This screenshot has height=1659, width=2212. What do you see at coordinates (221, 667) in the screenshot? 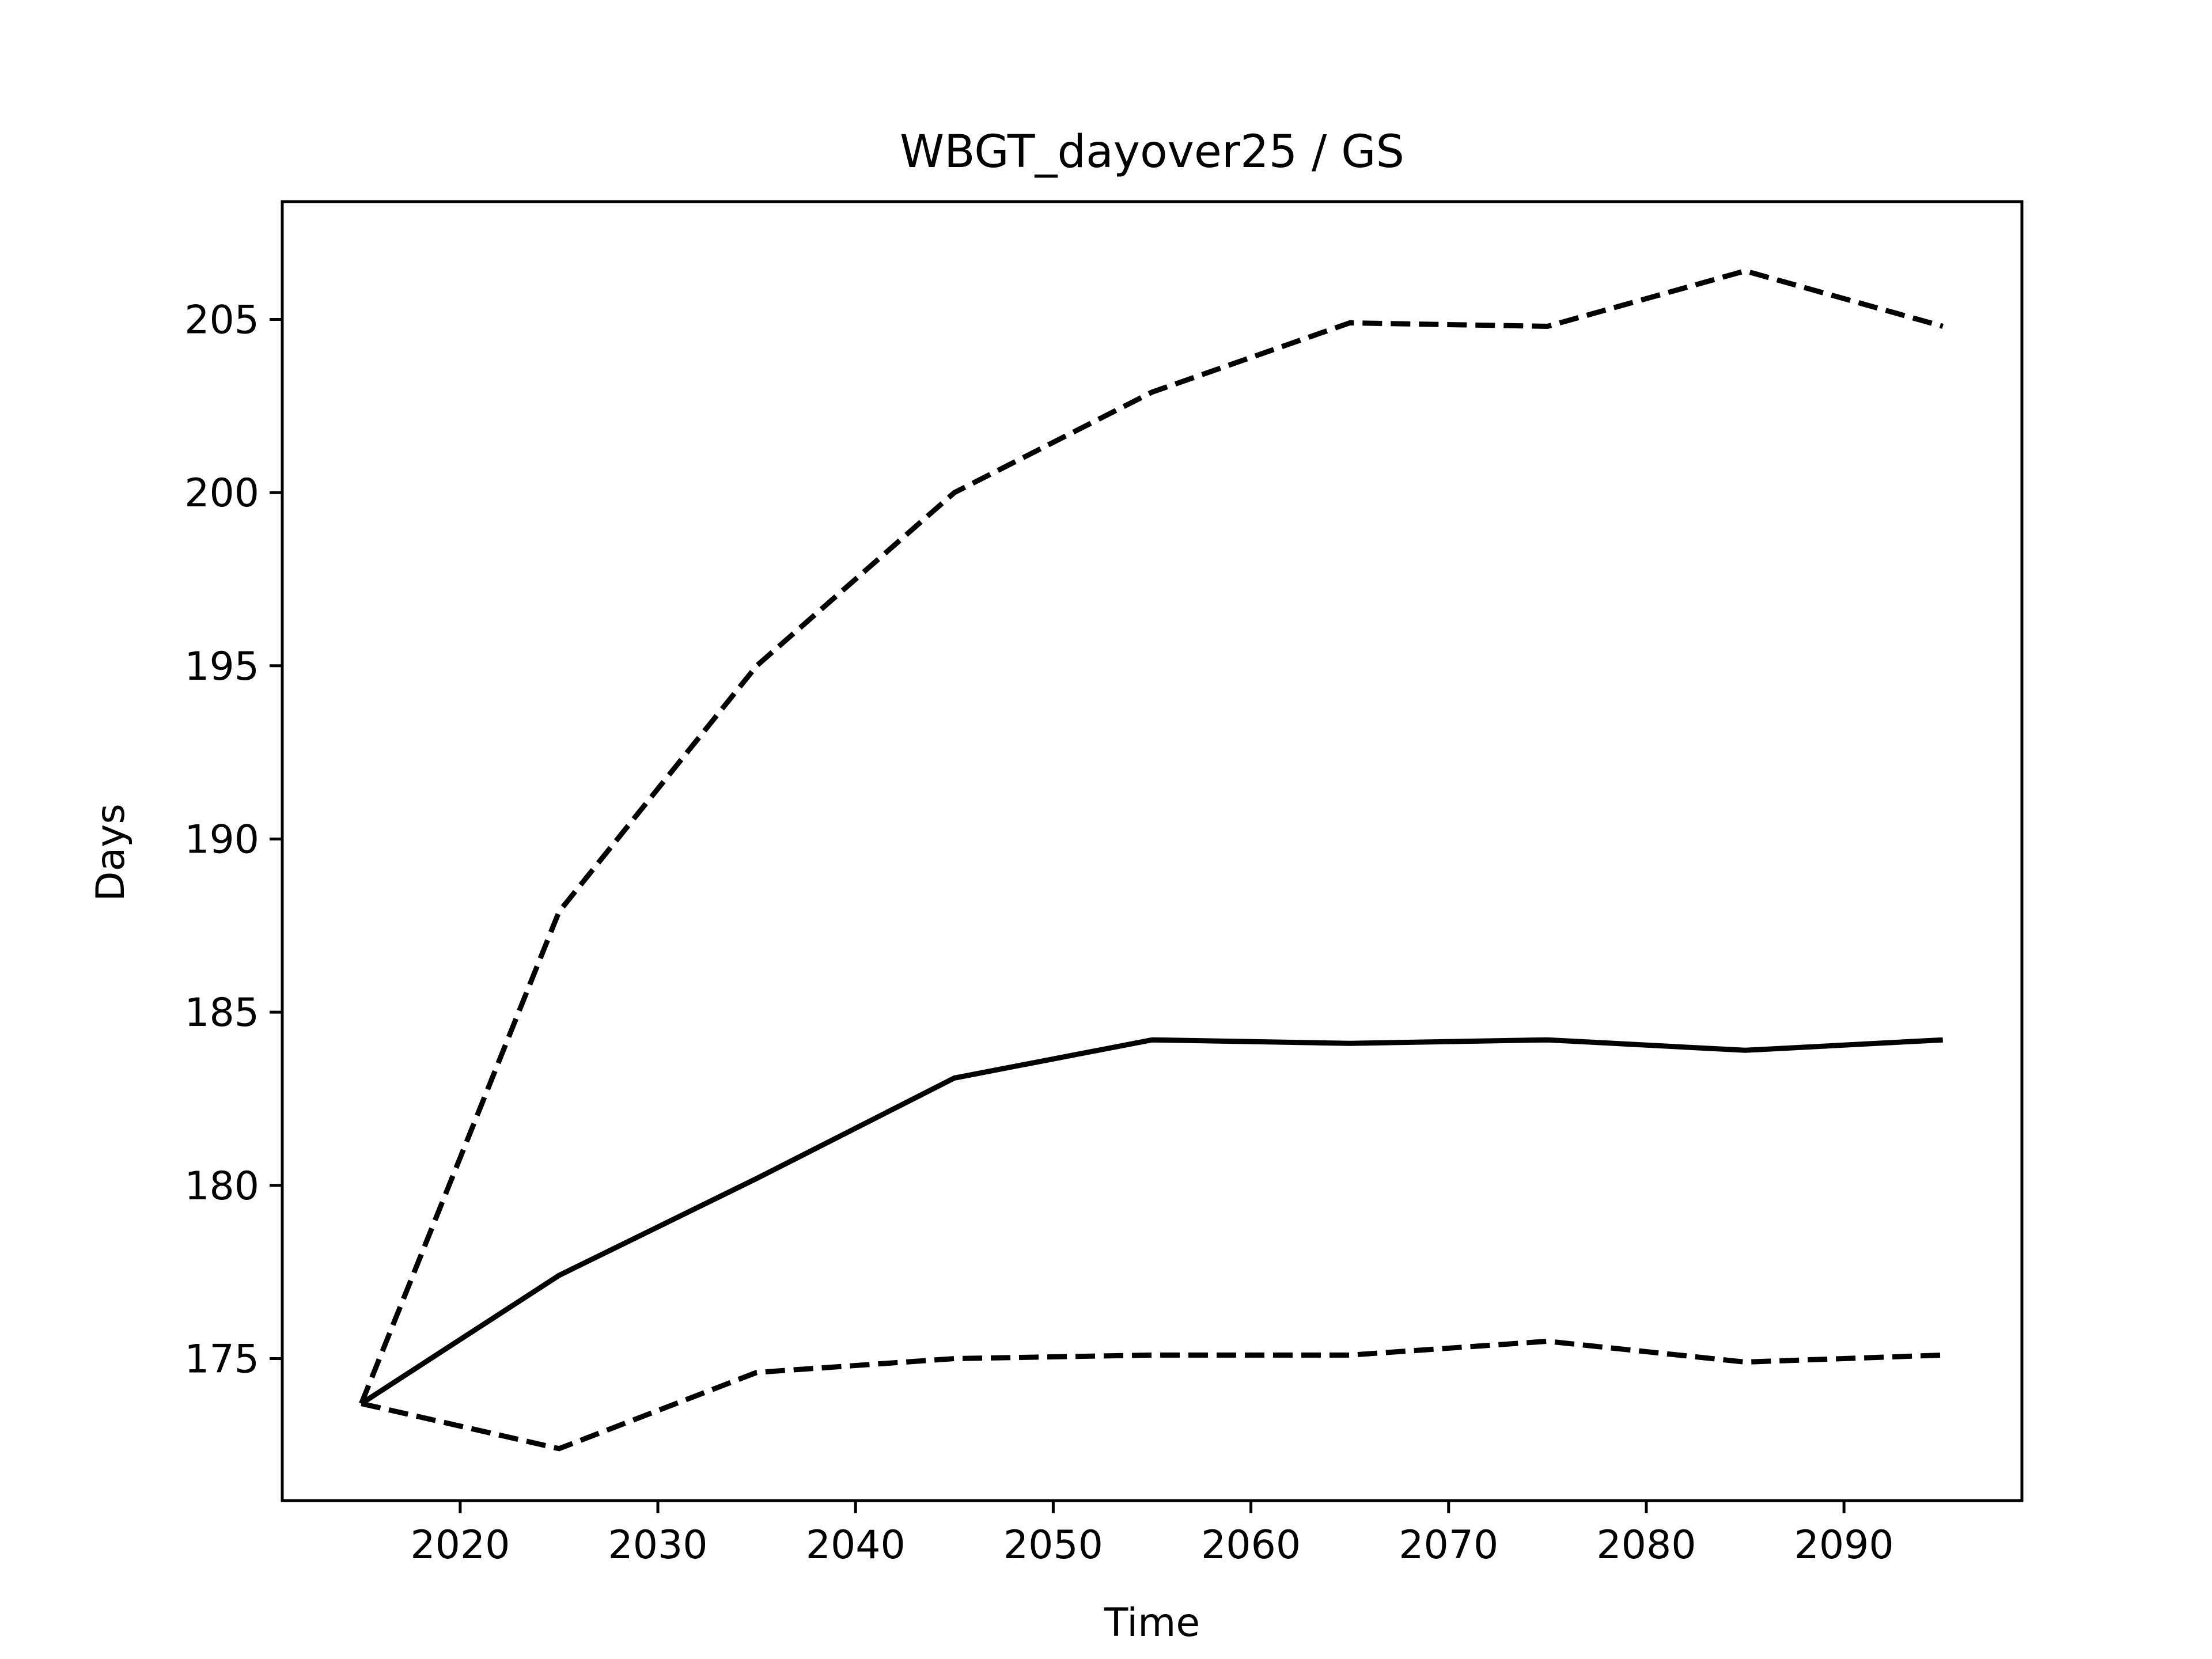
I see `y-tick-label: 195` at bounding box center [221, 667].